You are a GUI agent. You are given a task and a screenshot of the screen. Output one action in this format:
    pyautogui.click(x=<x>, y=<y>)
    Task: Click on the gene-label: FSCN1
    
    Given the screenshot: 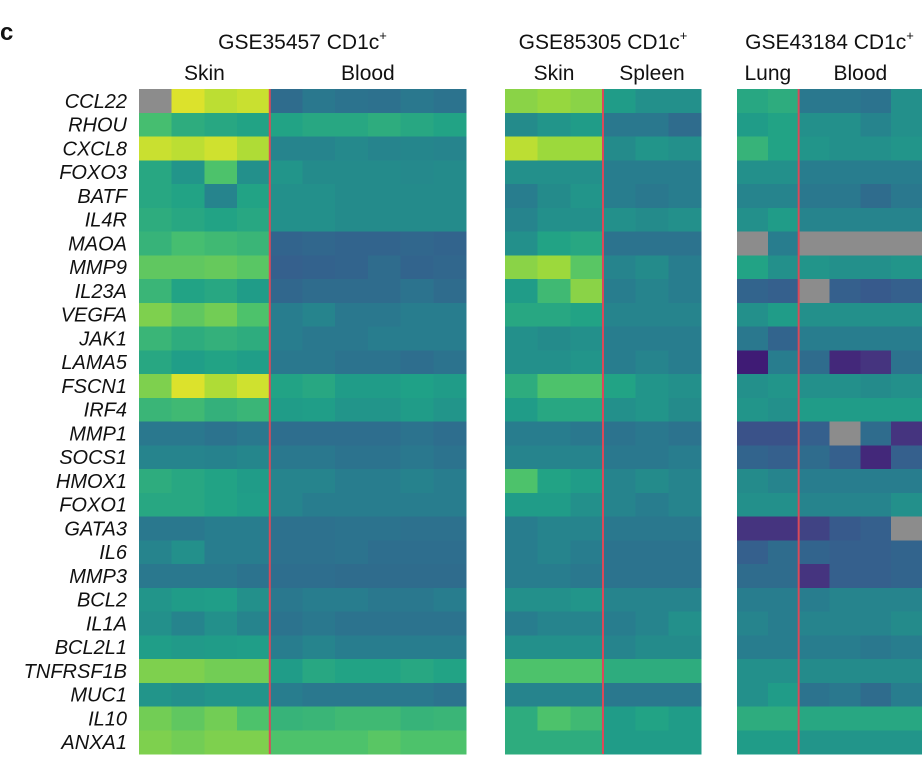 What is the action you would take?
    pyautogui.click(x=94, y=387)
    